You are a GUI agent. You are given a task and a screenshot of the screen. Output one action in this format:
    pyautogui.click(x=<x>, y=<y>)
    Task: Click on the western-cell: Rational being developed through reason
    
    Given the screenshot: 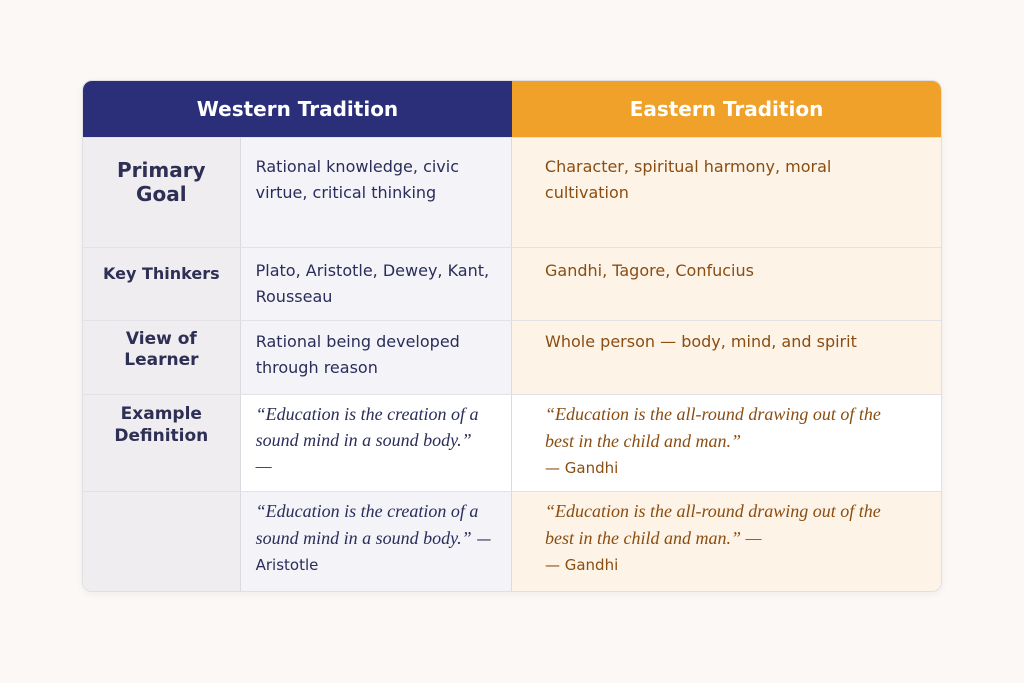 What is the action you would take?
    pyautogui.click(x=376, y=357)
    